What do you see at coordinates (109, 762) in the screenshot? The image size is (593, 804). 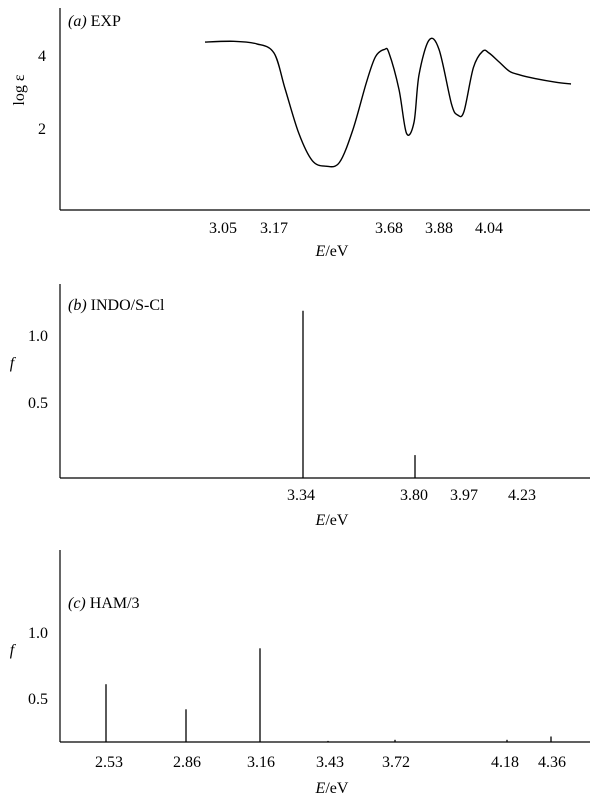 I see `panel-c-xtick-2.53: 2.53` at bounding box center [109, 762].